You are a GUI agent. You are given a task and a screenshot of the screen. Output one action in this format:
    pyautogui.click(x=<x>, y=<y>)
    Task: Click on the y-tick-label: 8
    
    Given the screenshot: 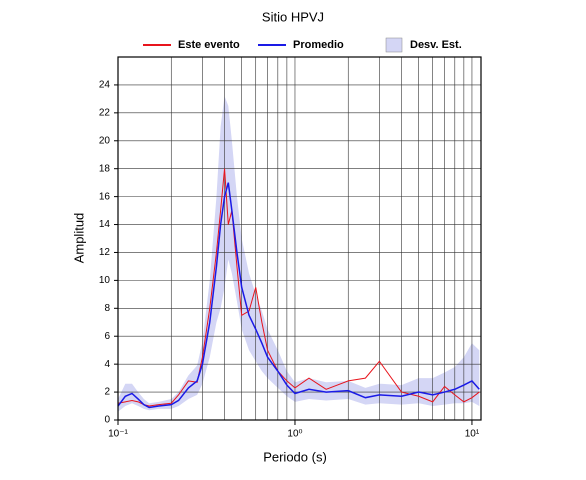 What is the action you would take?
    pyautogui.click(x=107, y=308)
    